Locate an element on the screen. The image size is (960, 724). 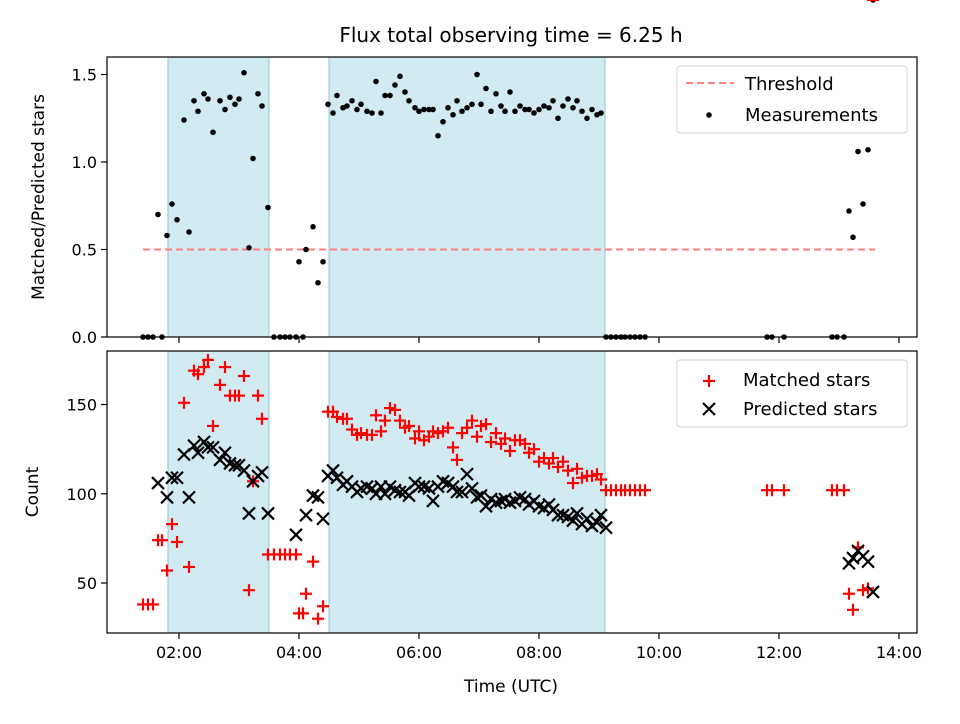
x-tick-label: 06:00 is located at coordinates (419, 652).